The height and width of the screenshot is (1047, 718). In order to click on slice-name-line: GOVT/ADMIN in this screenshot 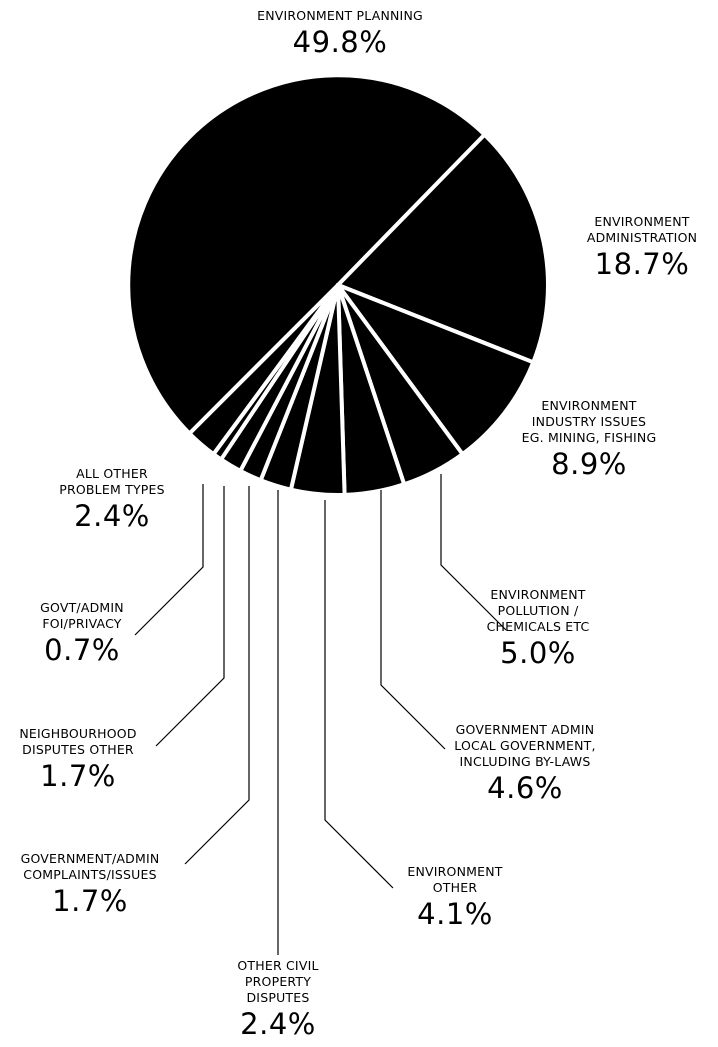, I will do `click(82, 607)`.